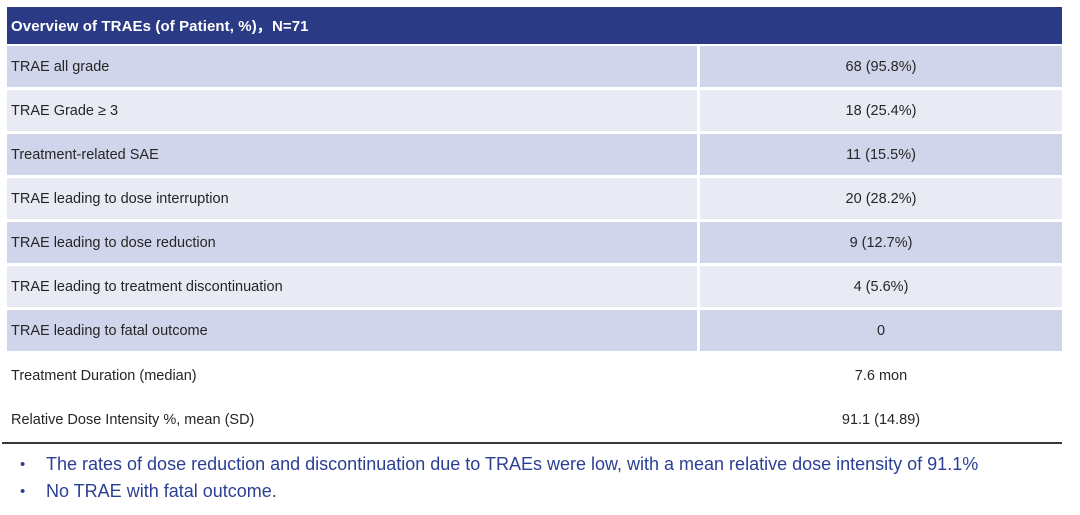 The width and height of the screenshot is (1080, 515). What do you see at coordinates (352, 376) in the screenshot?
I see `row-label-cell: Treatment Duration (median)` at bounding box center [352, 376].